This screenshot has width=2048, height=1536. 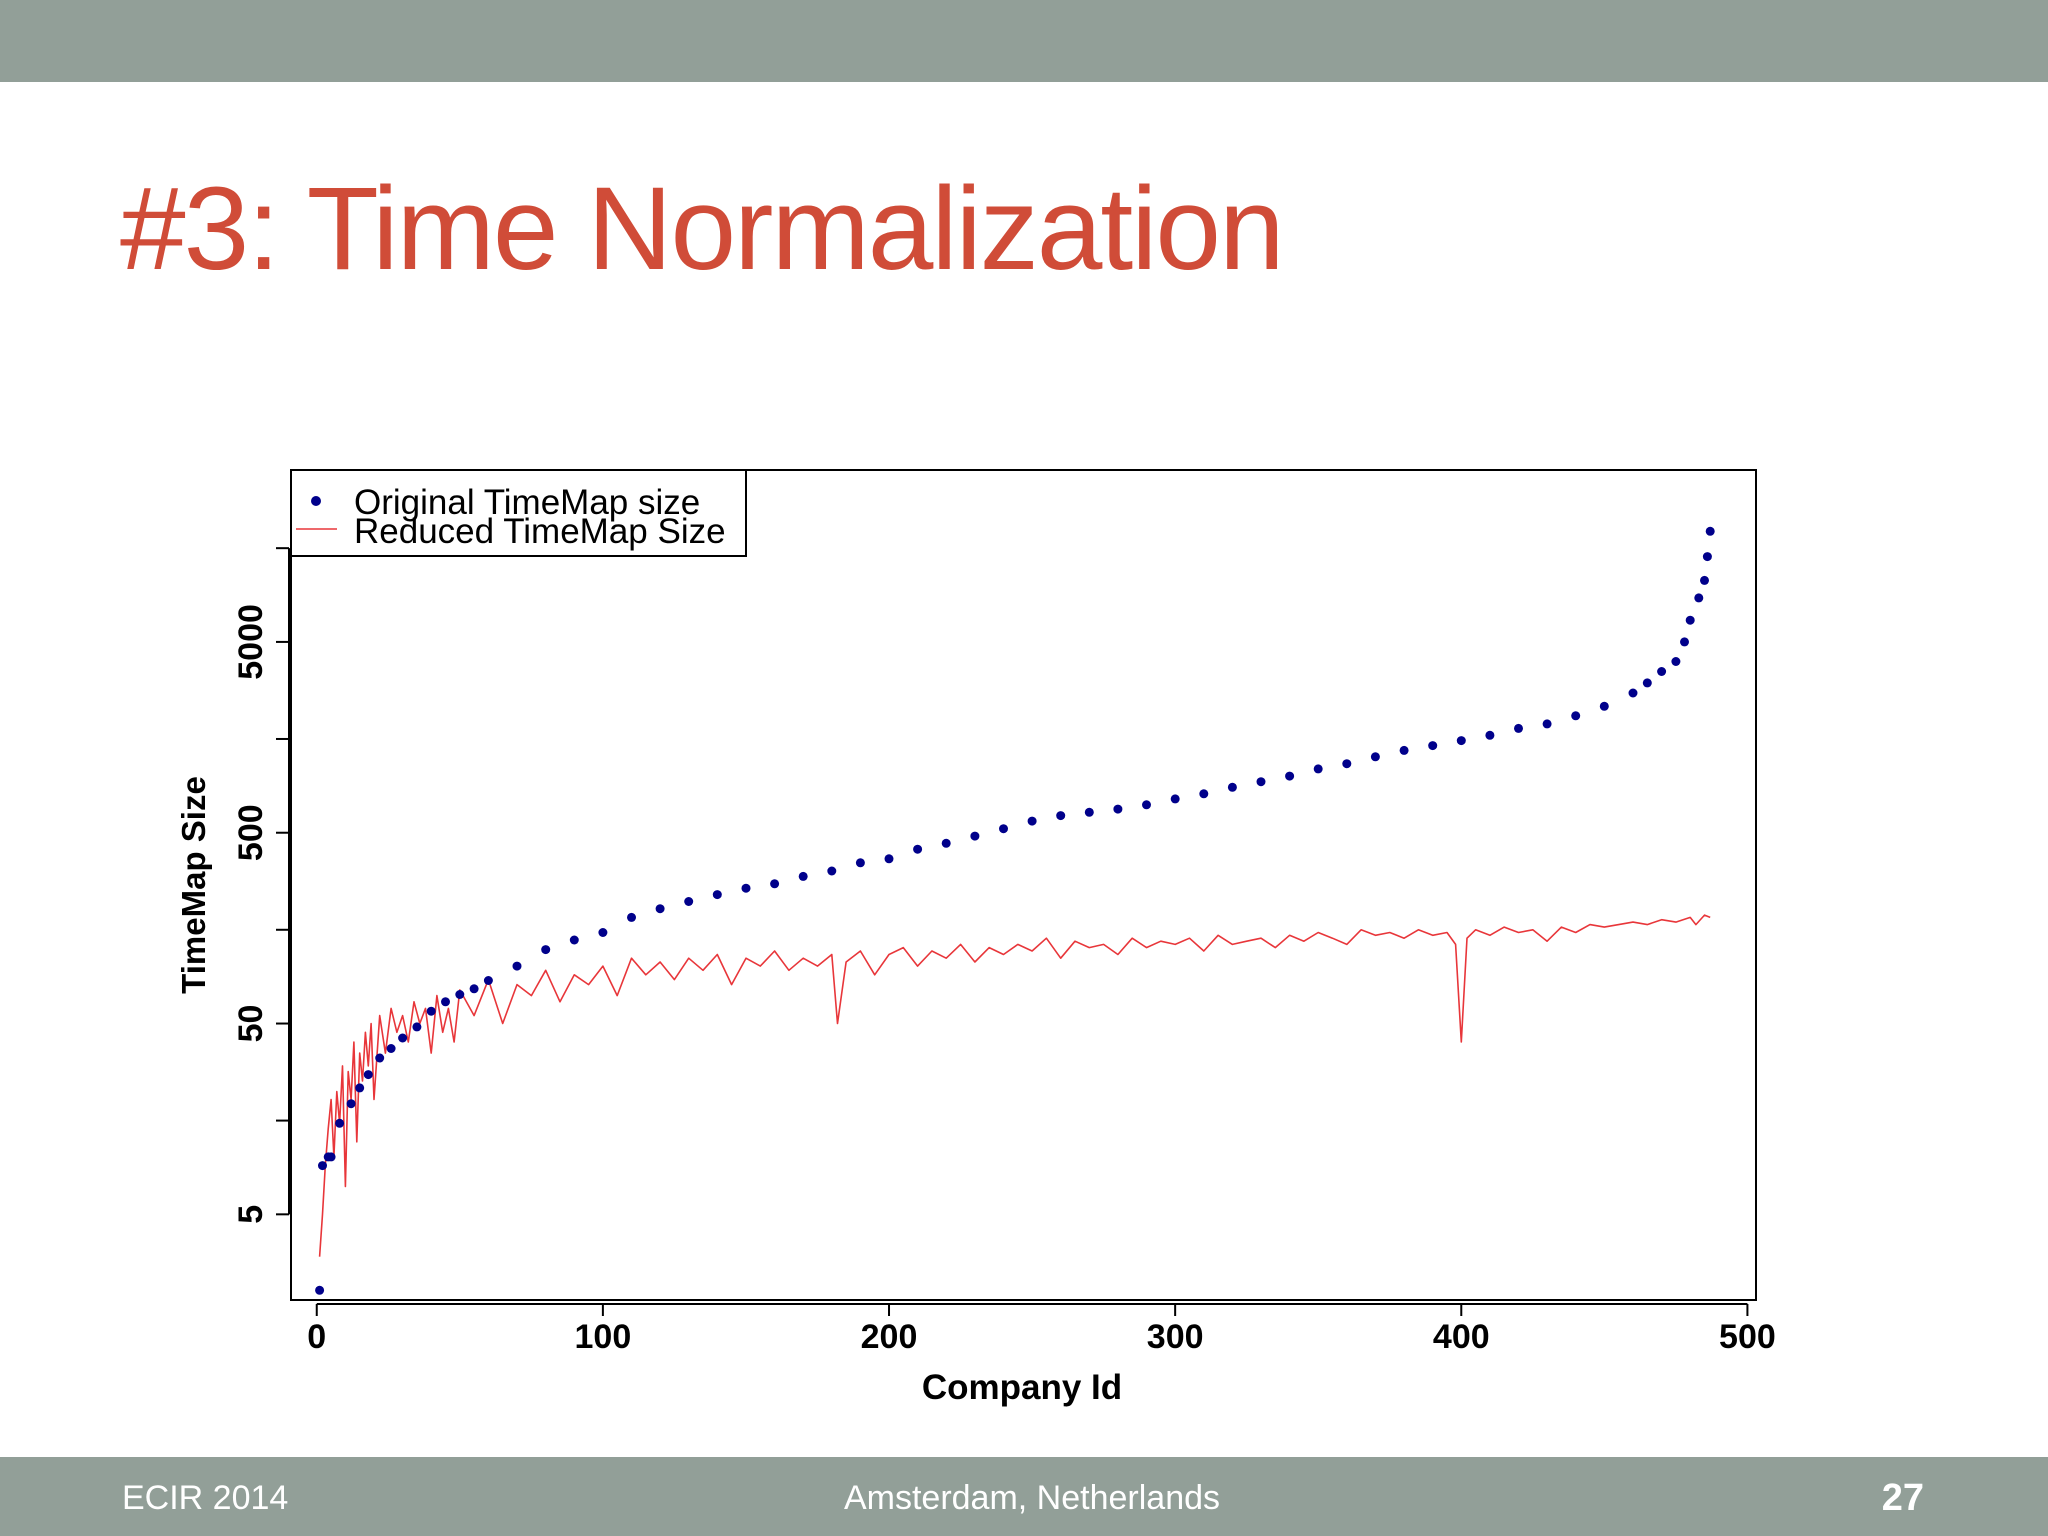 What do you see at coordinates (1175, 1337) in the screenshot?
I see `x-tick-label: 300` at bounding box center [1175, 1337].